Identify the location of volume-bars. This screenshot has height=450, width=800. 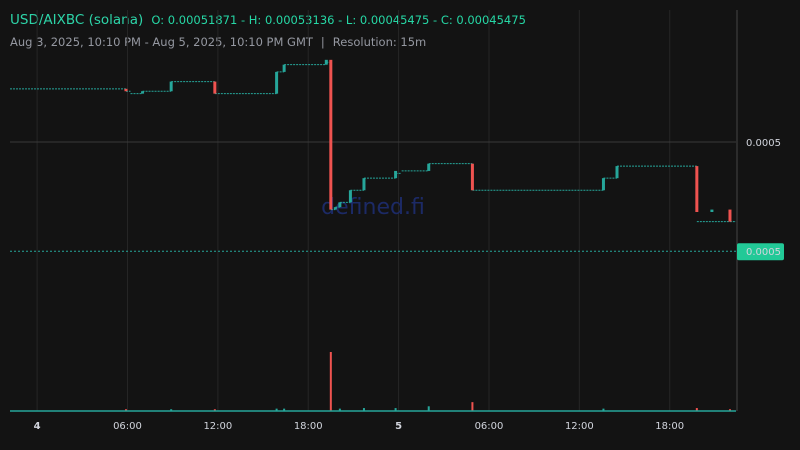
(427, 381).